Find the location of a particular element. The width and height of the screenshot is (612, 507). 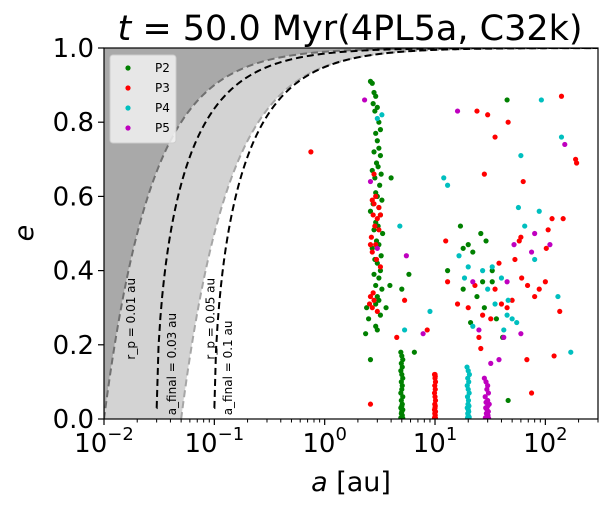

x-axis: 10⁻² 10⁻¹ 10⁰ 10¹ 10² is located at coordinates (336, 439).